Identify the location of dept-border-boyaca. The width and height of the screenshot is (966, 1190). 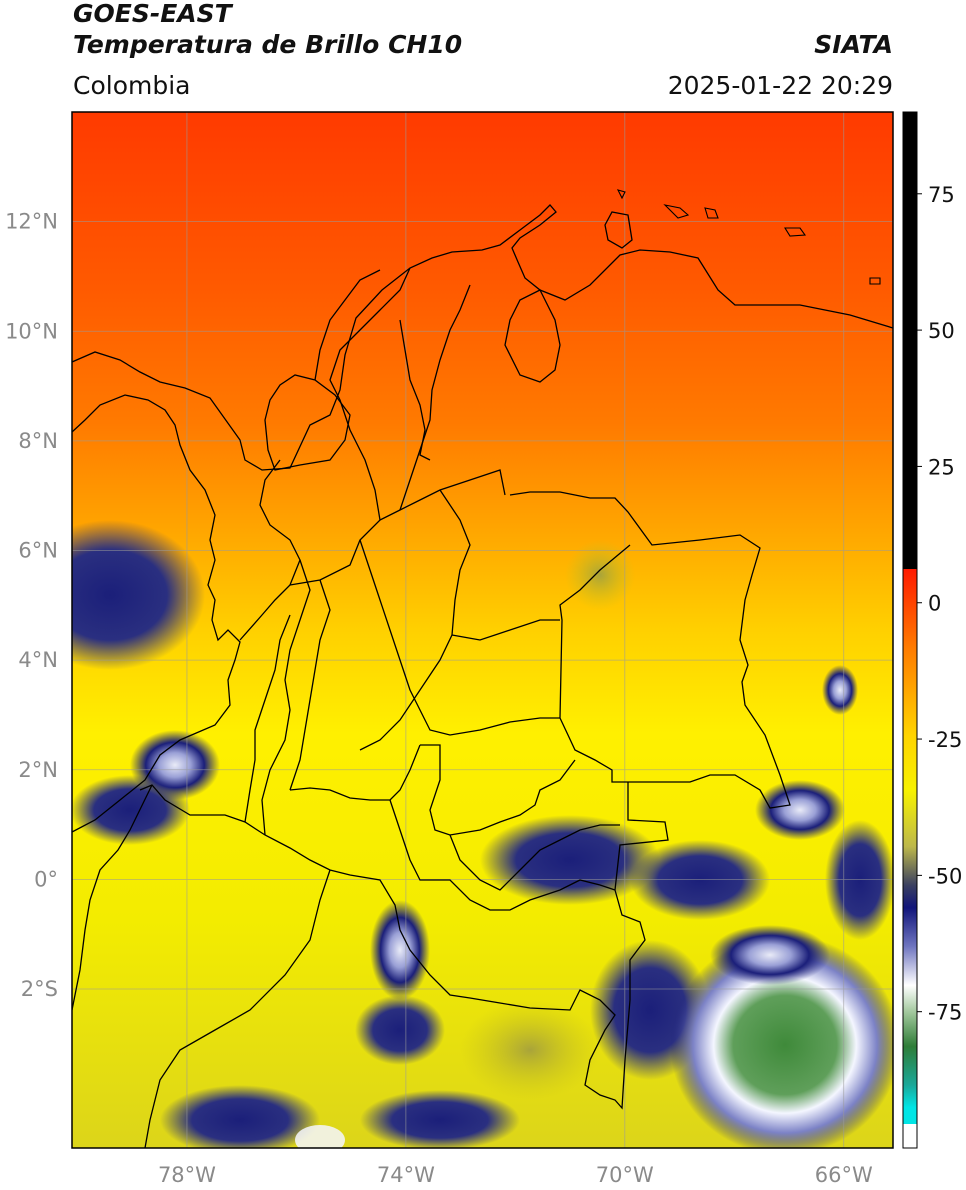
(415, 620).